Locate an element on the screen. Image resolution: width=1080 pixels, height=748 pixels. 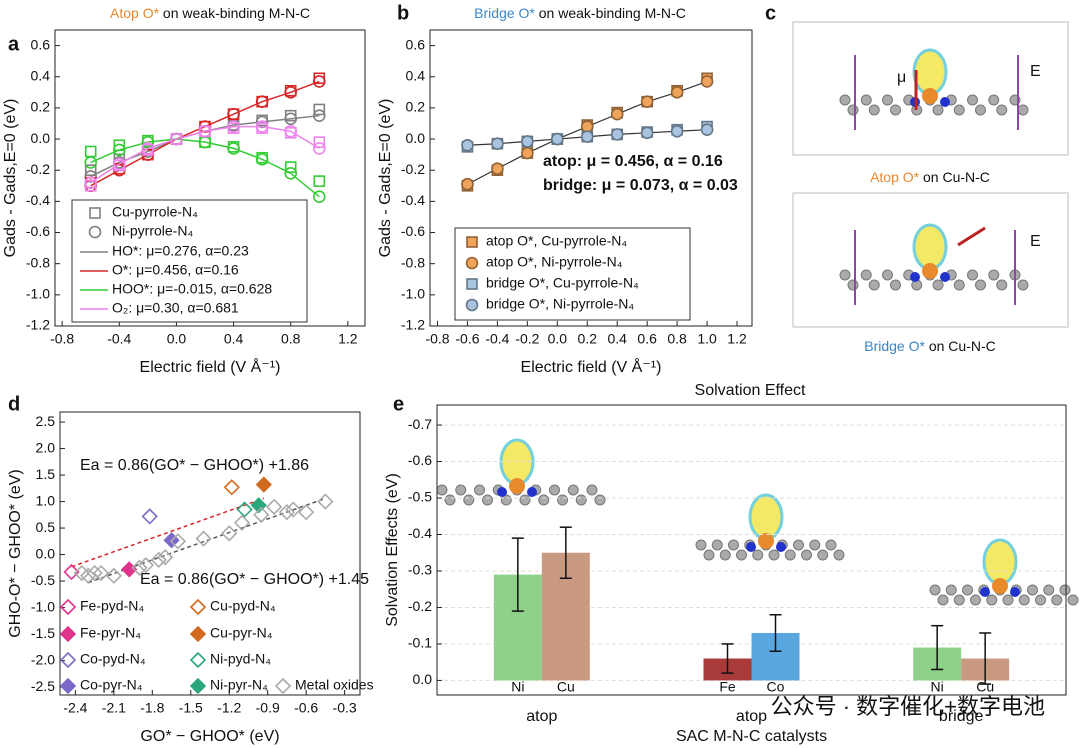
legend-label: Ni-pyrrole-N₄ is located at coordinates (152, 231).